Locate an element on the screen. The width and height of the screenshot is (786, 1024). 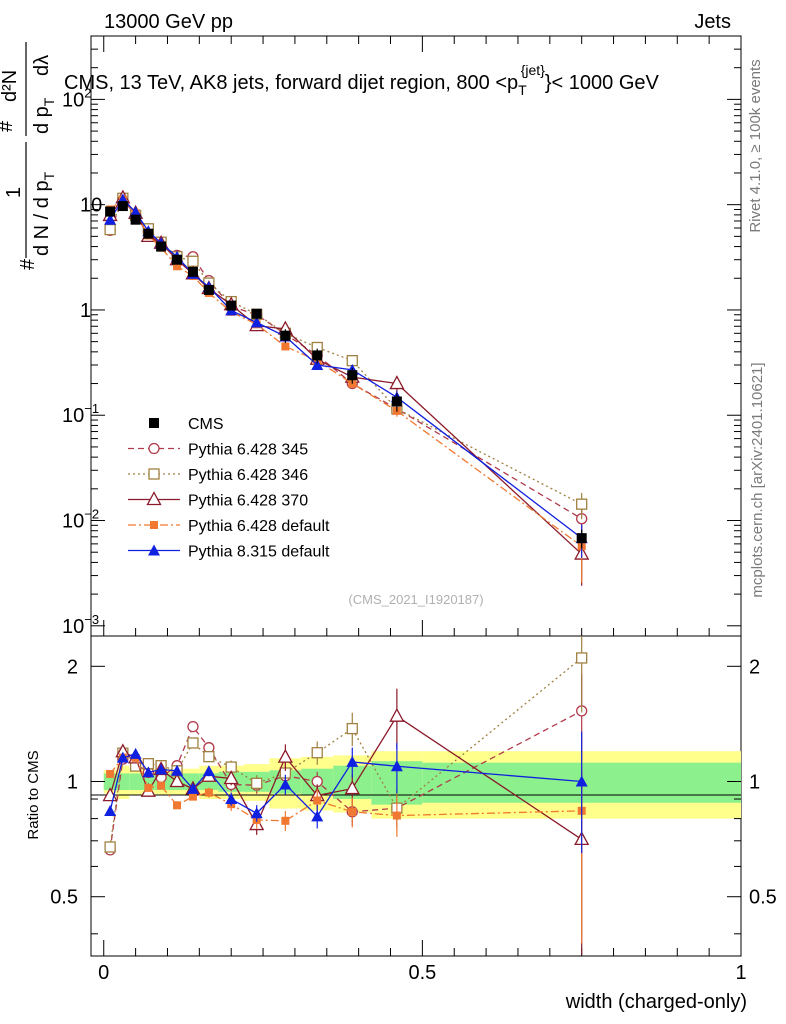
header-left: 13000 GeV pp is located at coordinates (168, 22).